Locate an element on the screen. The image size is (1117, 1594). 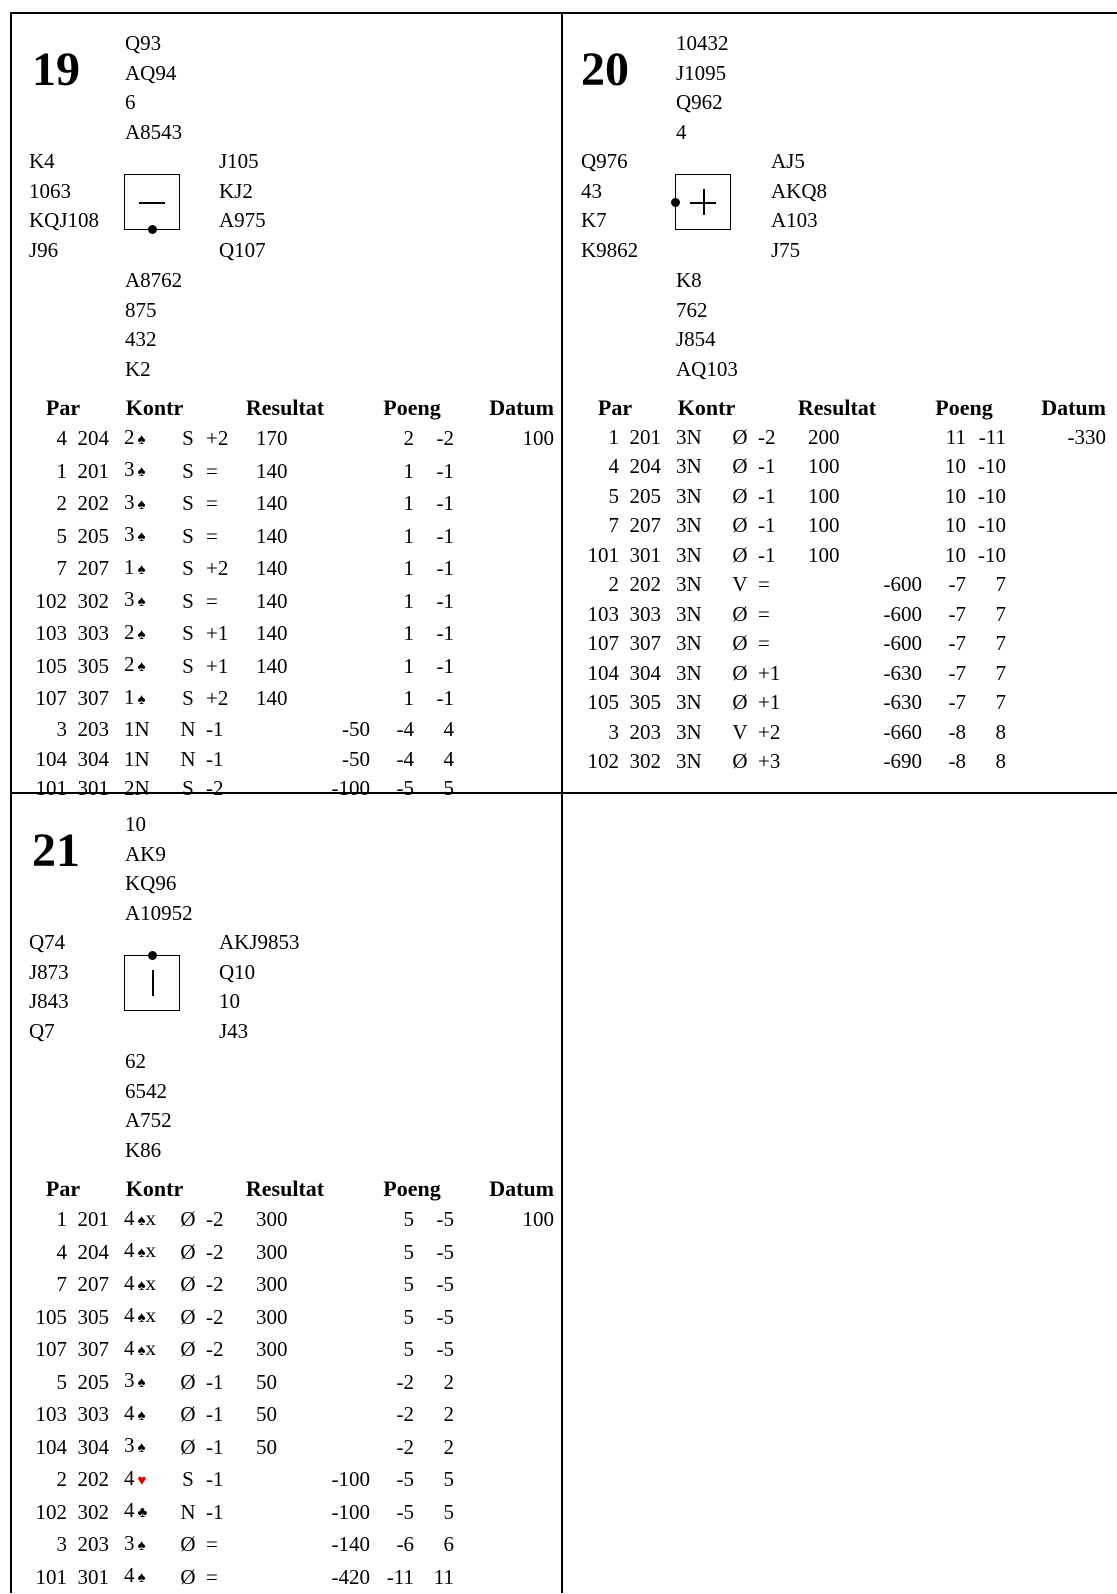
header-datum: Datum is located at coordinates (1073, 407).